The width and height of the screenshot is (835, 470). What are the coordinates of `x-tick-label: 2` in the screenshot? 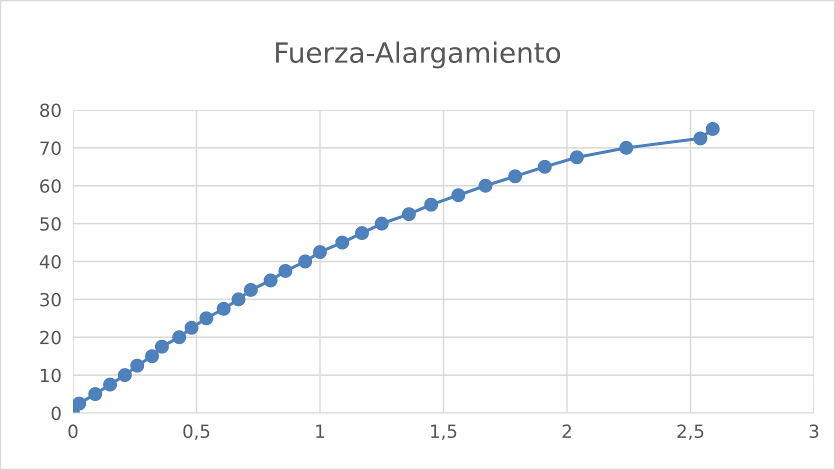 It's located at (566, 431).